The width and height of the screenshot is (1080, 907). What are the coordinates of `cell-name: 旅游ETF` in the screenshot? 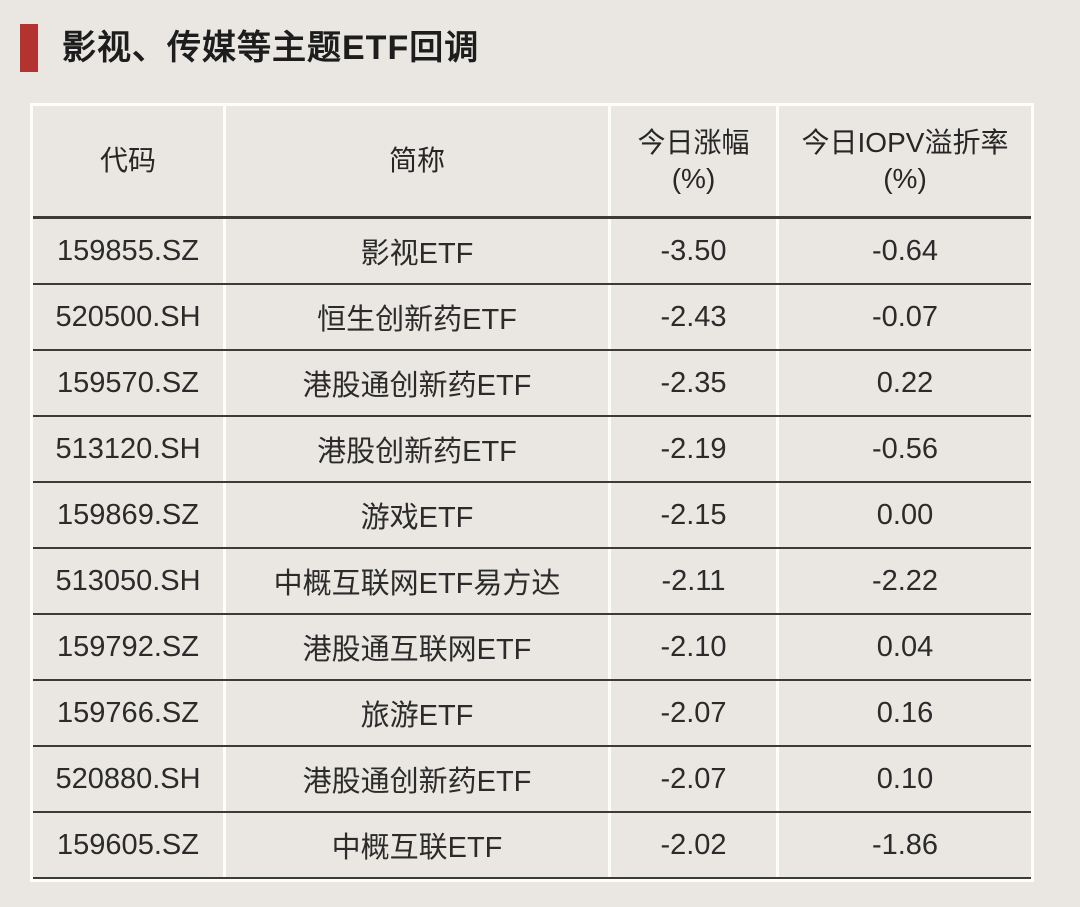 It's located at (417, 713).